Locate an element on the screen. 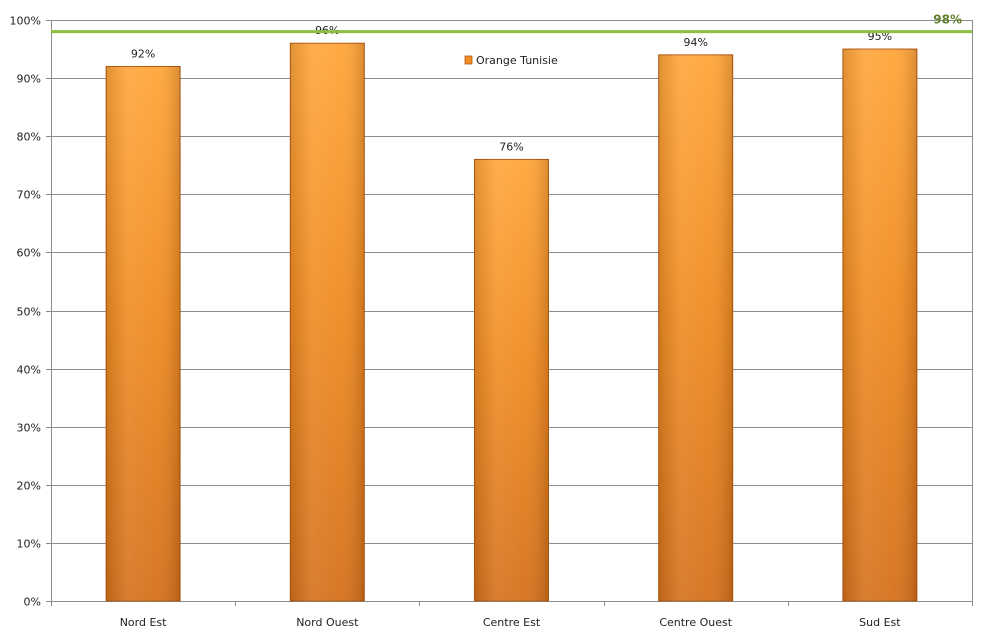 This screenshot has height=644, width=984. y-tick-label: 80% is located at coordinates (29, 137).